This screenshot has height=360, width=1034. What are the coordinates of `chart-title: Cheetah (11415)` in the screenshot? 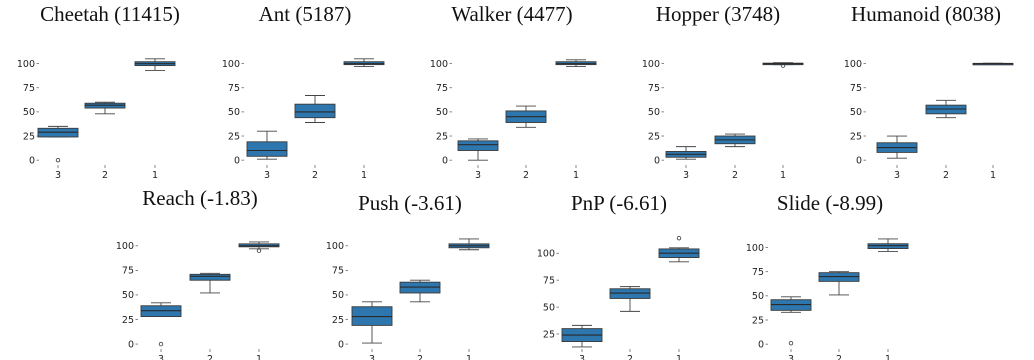 It's located at (110, 14).